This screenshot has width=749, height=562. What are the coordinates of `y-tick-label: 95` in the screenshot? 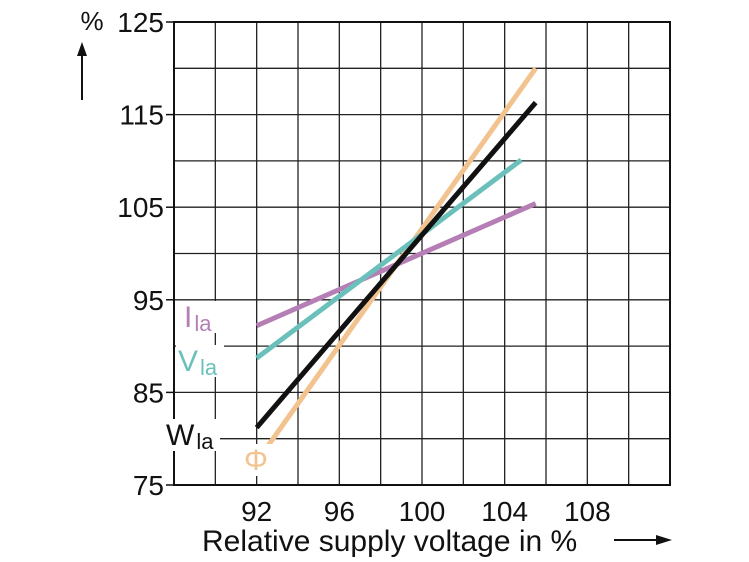 It's located at (148, 300).